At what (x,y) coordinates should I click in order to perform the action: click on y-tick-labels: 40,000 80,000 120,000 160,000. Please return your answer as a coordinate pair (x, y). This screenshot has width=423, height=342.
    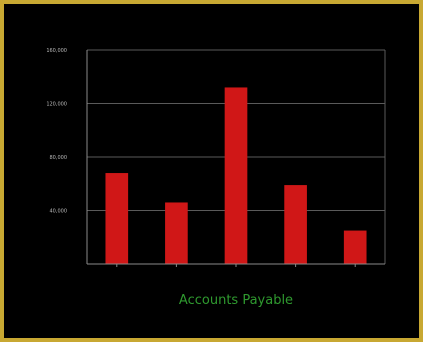
    Looking at the image, I should click on (56, 131).